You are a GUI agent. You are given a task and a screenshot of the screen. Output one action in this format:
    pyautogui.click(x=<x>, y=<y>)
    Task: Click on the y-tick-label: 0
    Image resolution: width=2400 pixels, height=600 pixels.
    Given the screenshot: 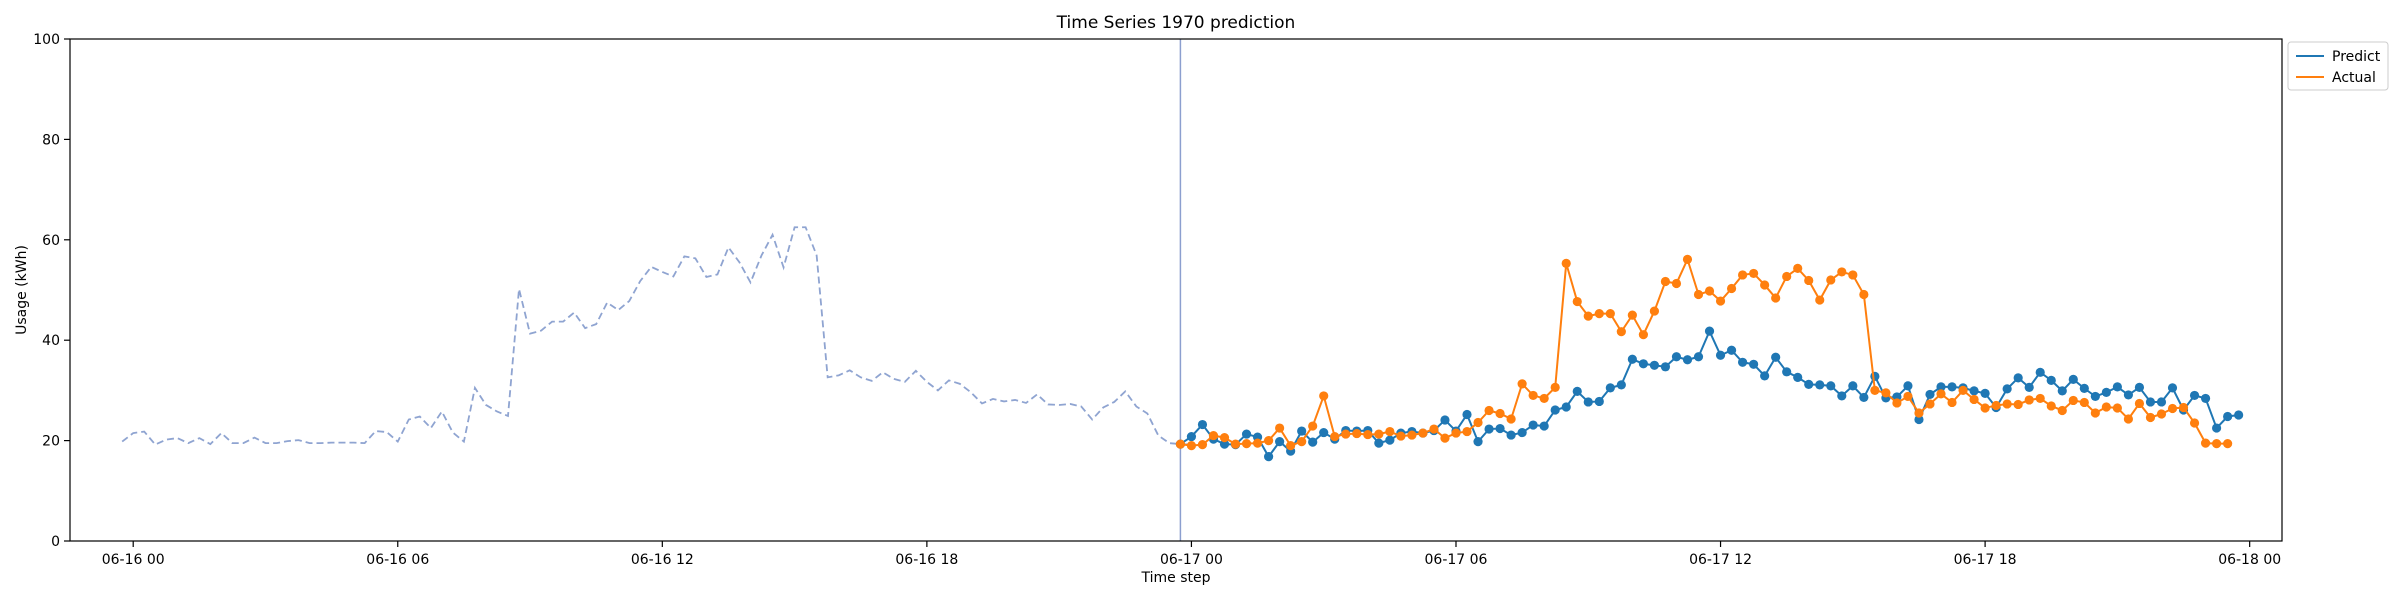 What is the action you would take?
    pyautogui.click(x=55, y=542)
    